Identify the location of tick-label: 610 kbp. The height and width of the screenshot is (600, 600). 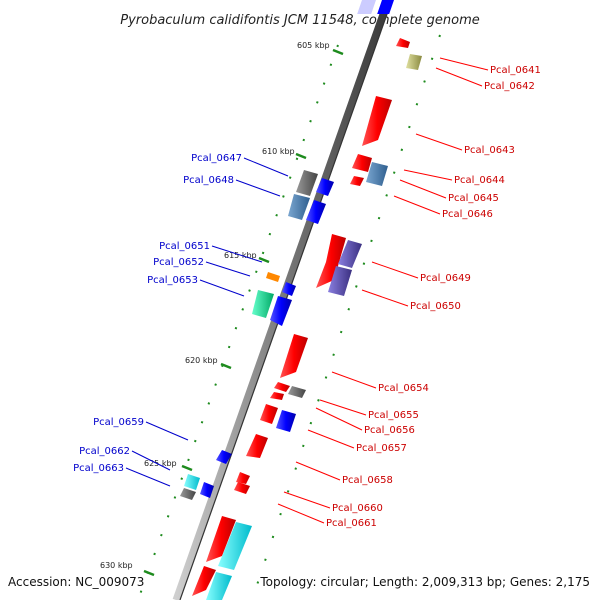
(278, 151).